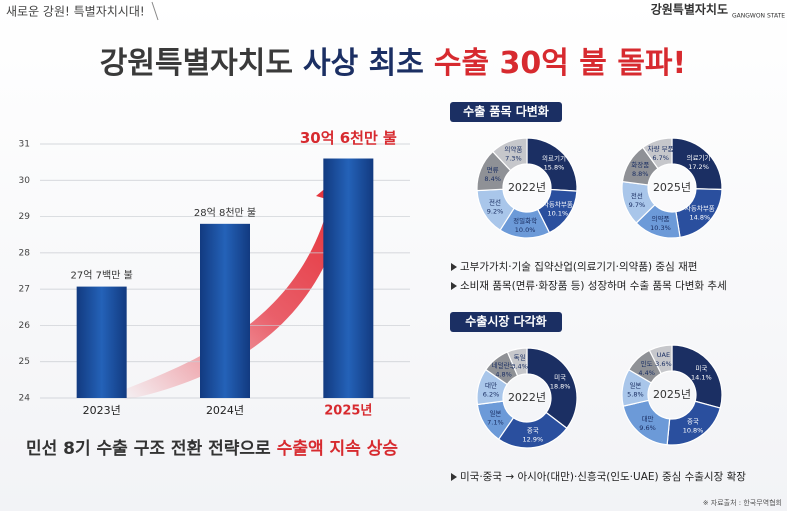  Describe the element at coordinates (24, 290) in the screenshot. I see `y-tick-label: 27` at that location.